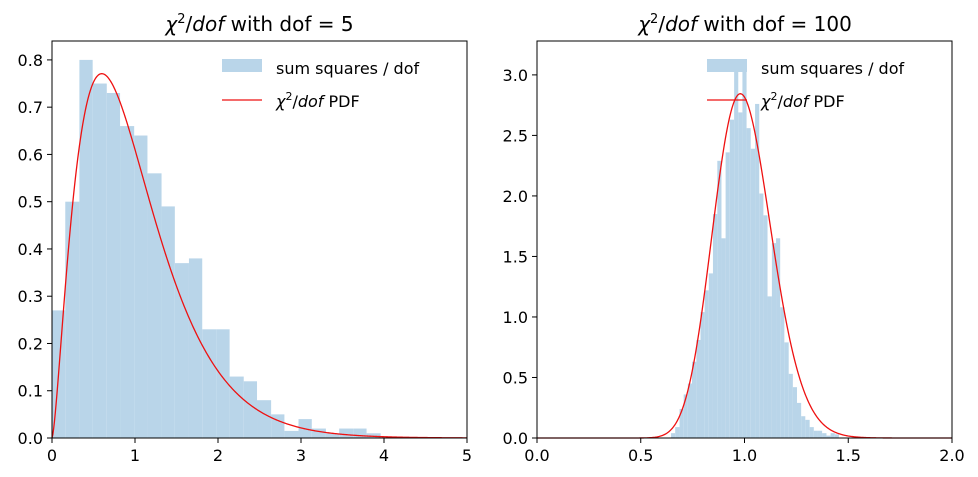 The image size is (978, 477). I want to click on y-tick-label: 1.0, so click(515, 317).